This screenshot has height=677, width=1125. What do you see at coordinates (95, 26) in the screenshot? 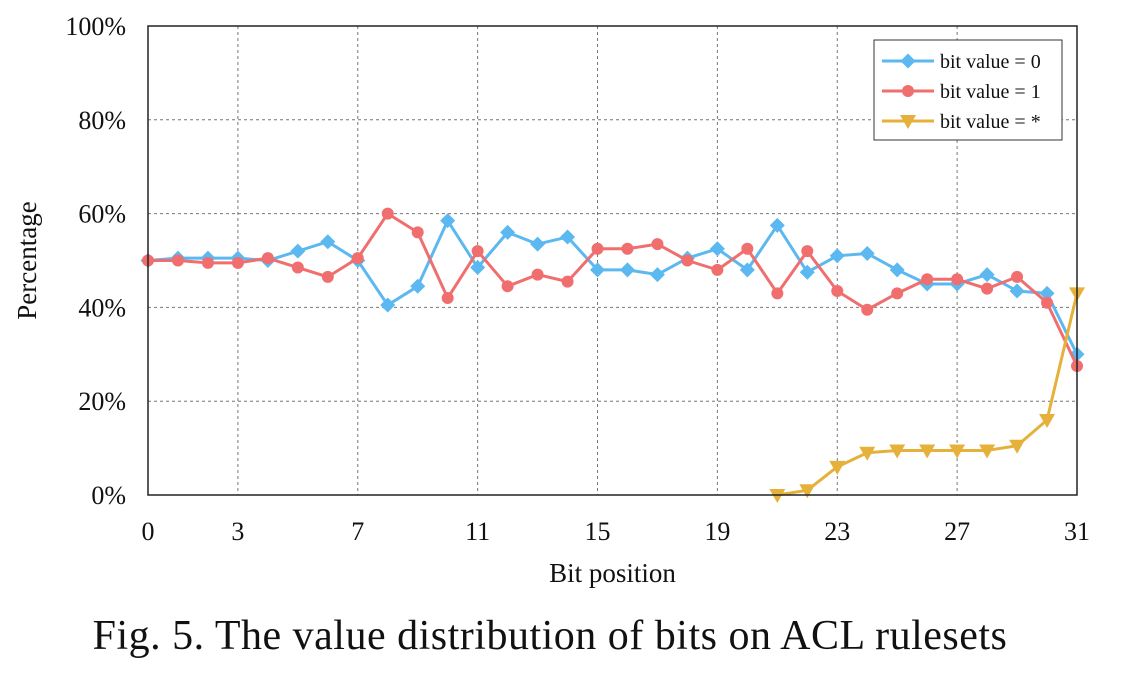
I see `y-tick-label: 100%` at bounding box center [95, 26].